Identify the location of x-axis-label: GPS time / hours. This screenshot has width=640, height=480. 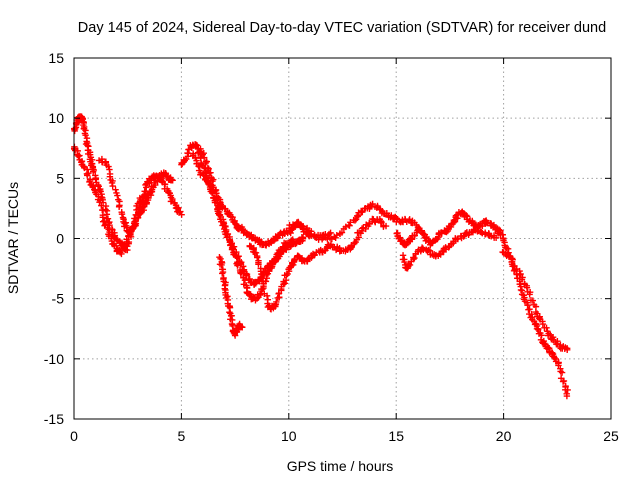
(340, 466).